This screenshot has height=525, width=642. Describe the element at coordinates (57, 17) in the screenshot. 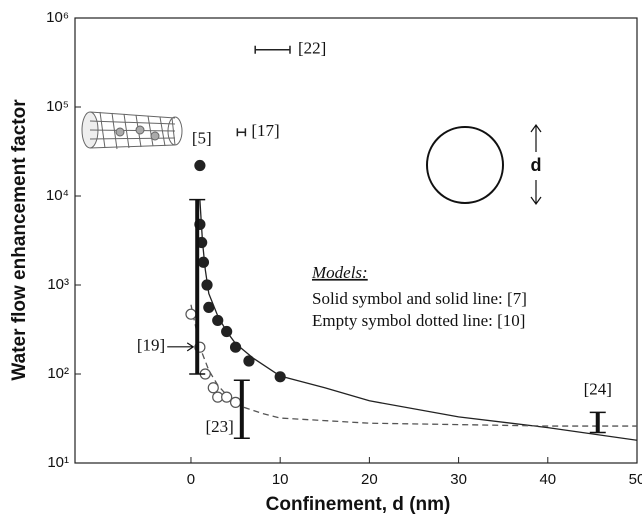

I see `y-tick-label: 10⁶` at that location.